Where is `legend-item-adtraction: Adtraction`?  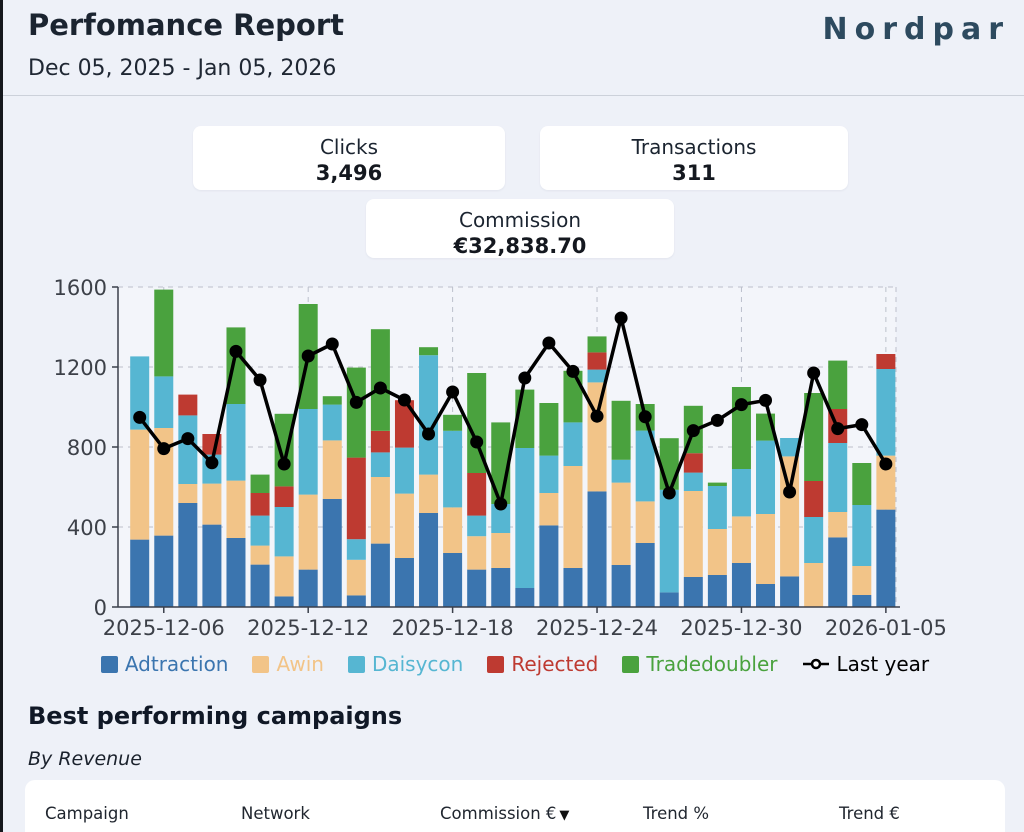 legend-item-adtraction: Adtraction is located at coordinates (164, 664).